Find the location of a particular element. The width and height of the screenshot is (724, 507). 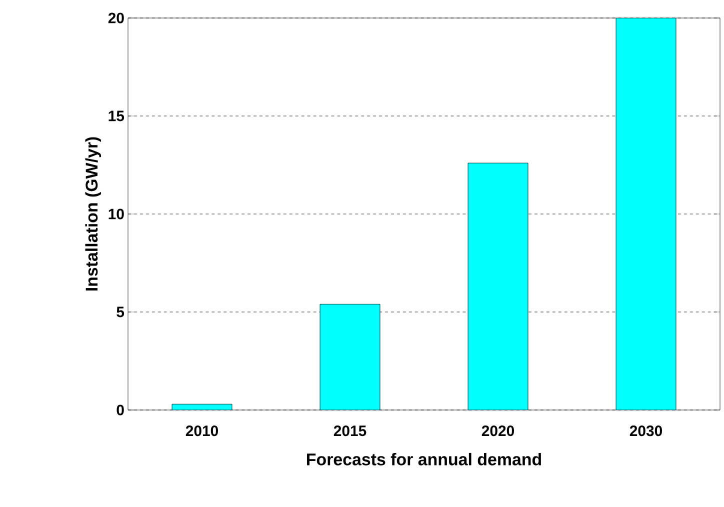

y-tick-label: 10 is located at coordinates (116, 214).